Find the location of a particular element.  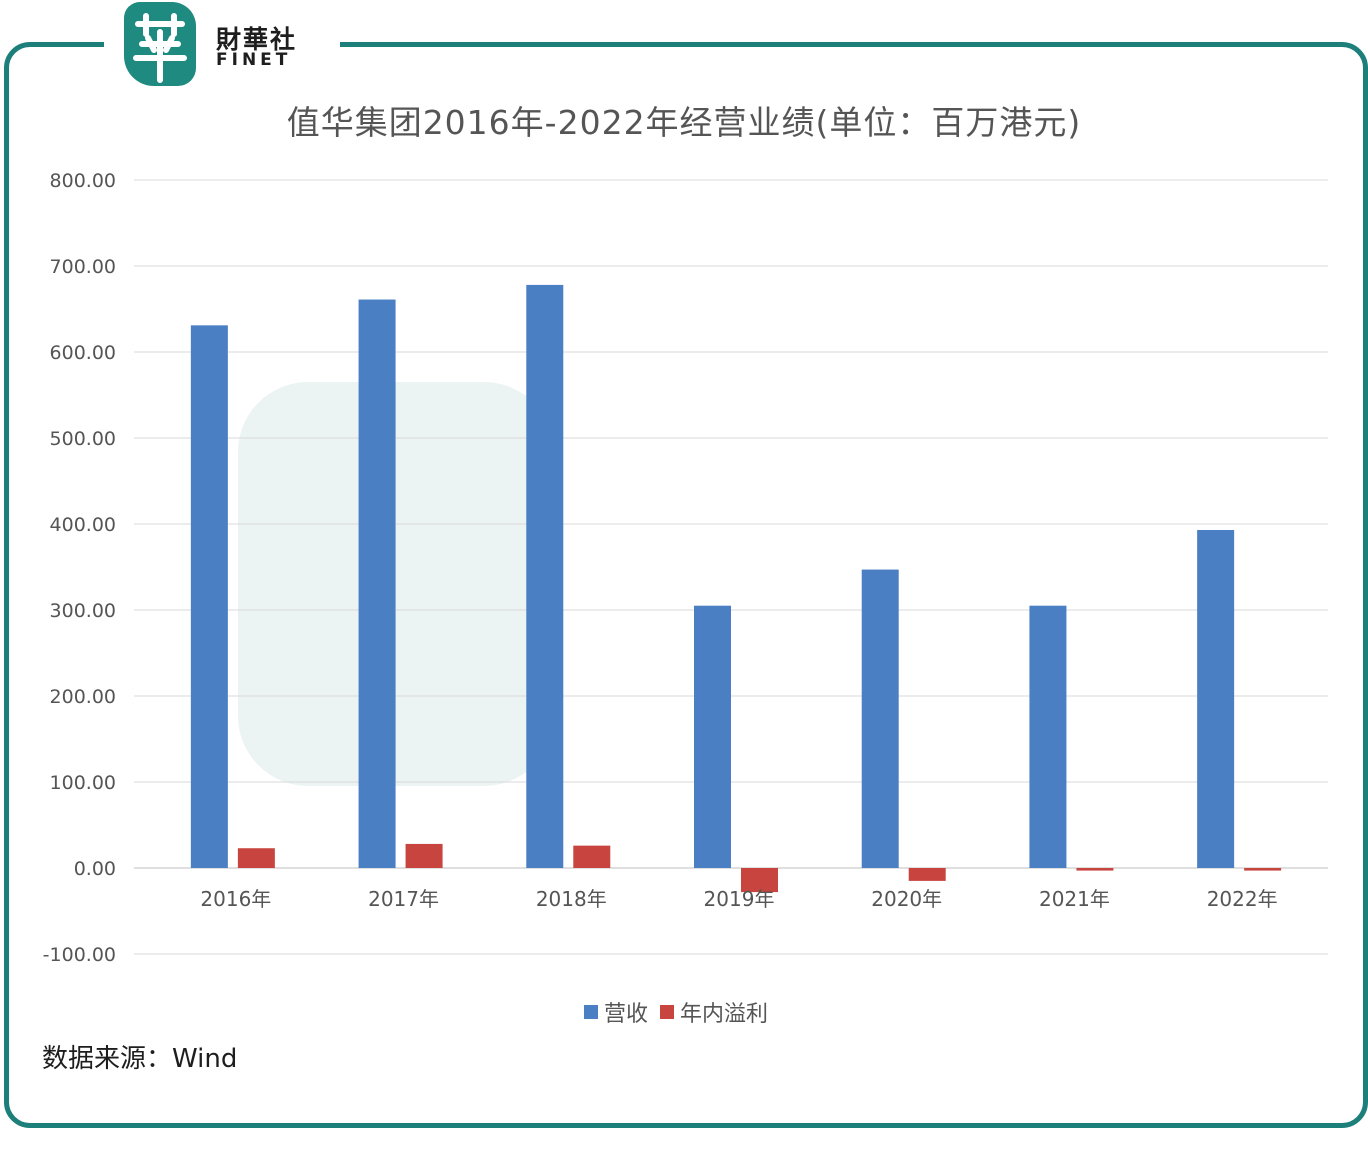

finet-logo: 財華社 FINET is located at coordinates (222, 46).